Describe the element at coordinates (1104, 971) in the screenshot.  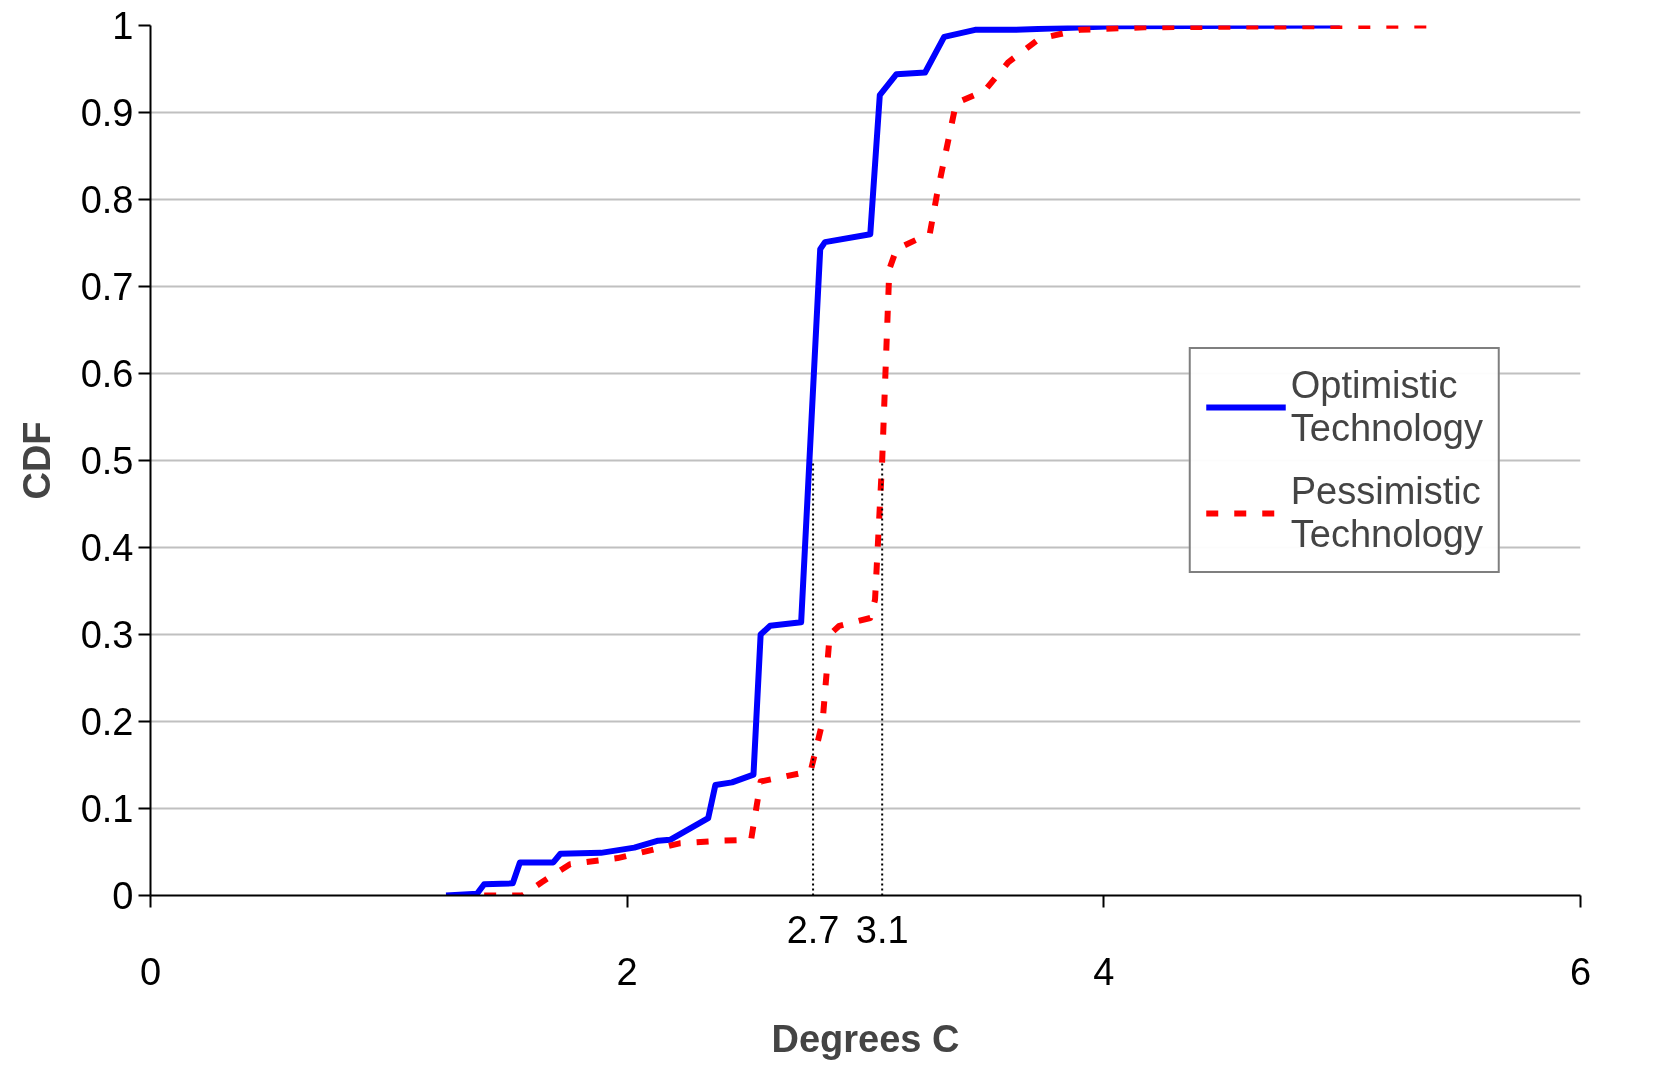
I see `x-tick-label: 4` at that location.